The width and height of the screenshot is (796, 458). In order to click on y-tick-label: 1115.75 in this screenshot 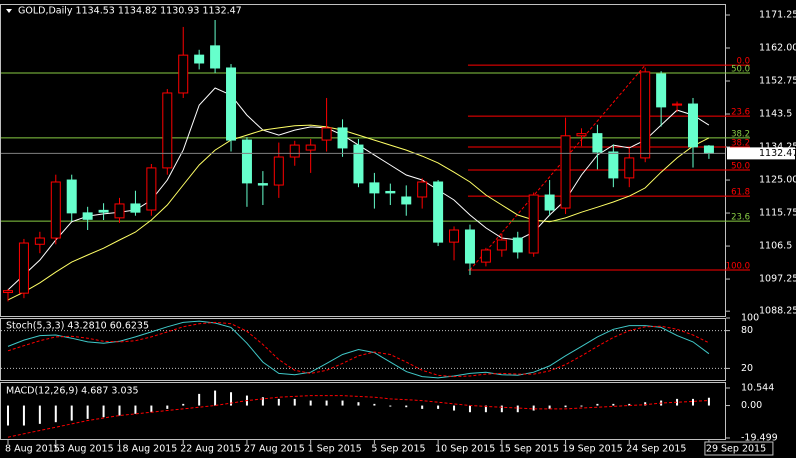, I will do `click(777, 213)`.